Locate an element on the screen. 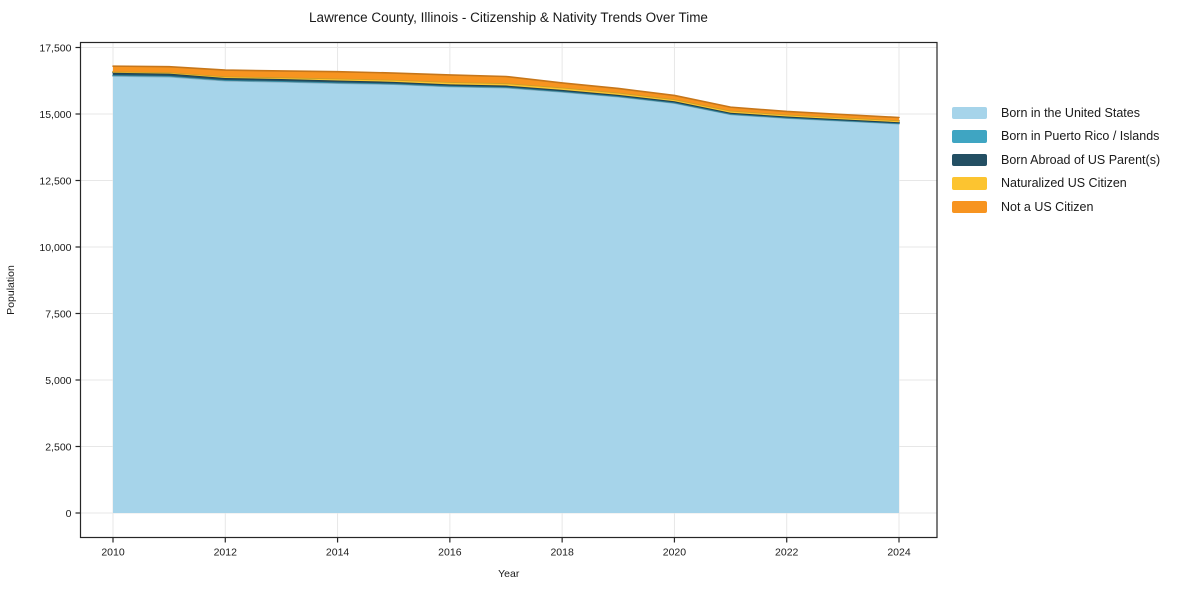 The height and width of the screenshot is (590, 1189). legend-item: Naturalized US Citizen is located at coordinates (1056, 184).